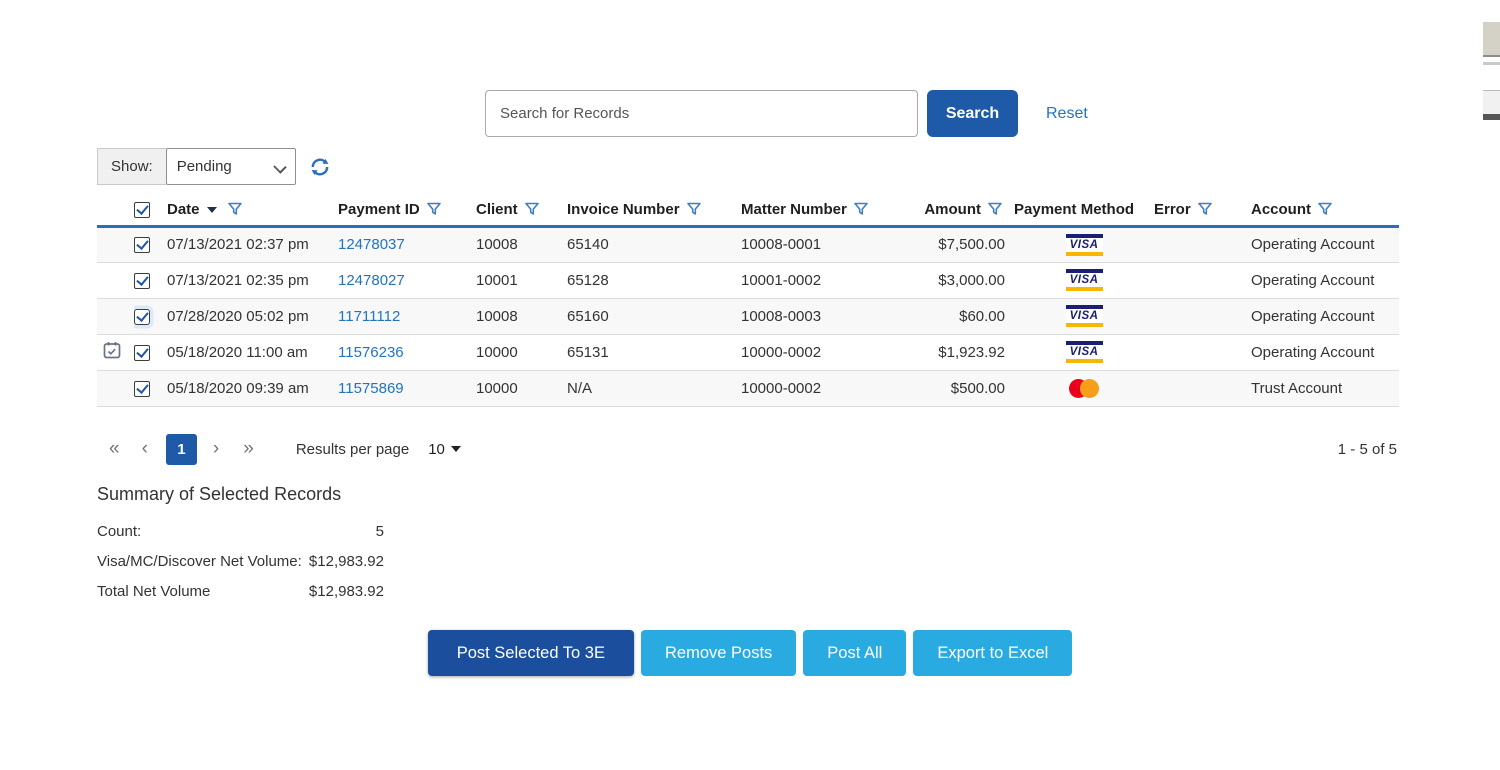 The image size is (1500, 770). Describe the element at coordinates (966, 352) in the screenshot. I see `amount-cell: $1,923.92` at that location.